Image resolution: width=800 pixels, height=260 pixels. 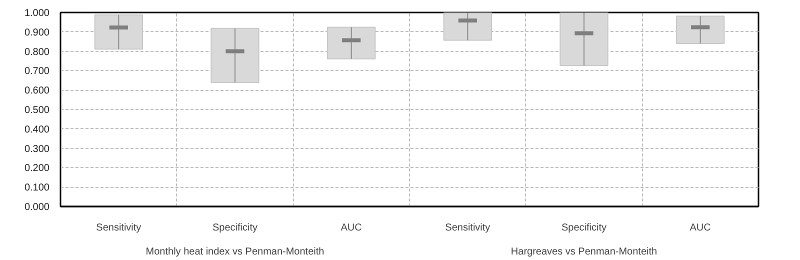 What do you see at coordinates (235, 252) in the screenshot?
I see `text: Monthly heat index vs Penman-Monteith` at bounding box center [235, 252].